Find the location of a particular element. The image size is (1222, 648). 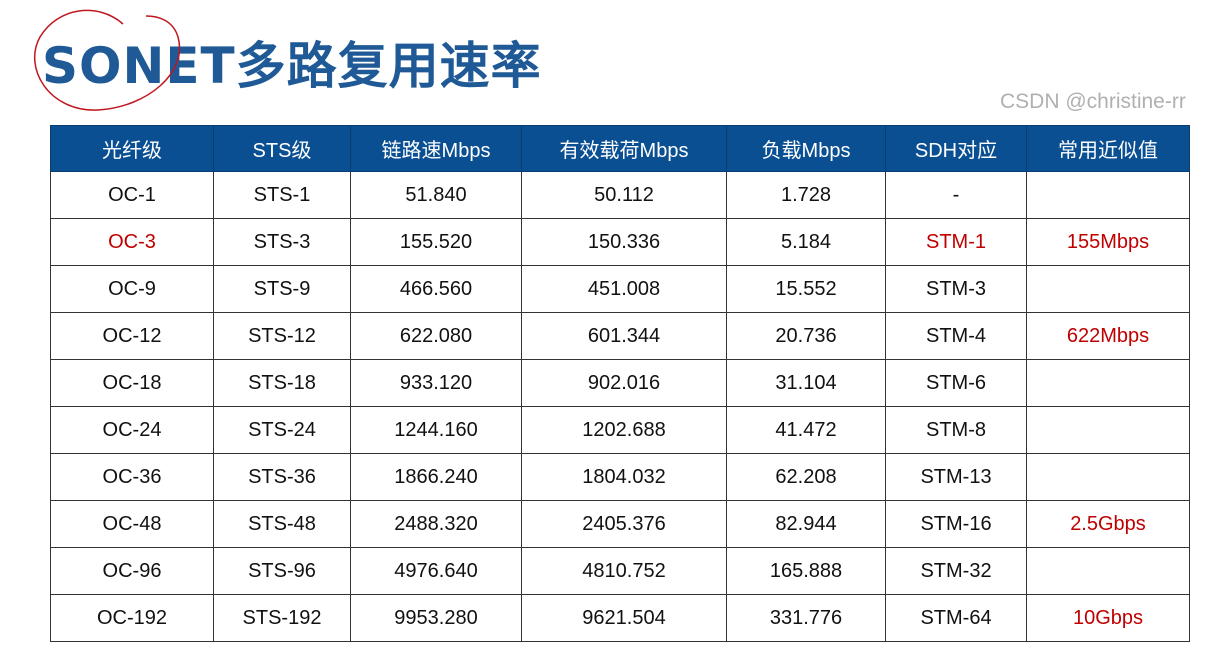

cell-payload: 9621.504 is located at coordinates (624, 618).